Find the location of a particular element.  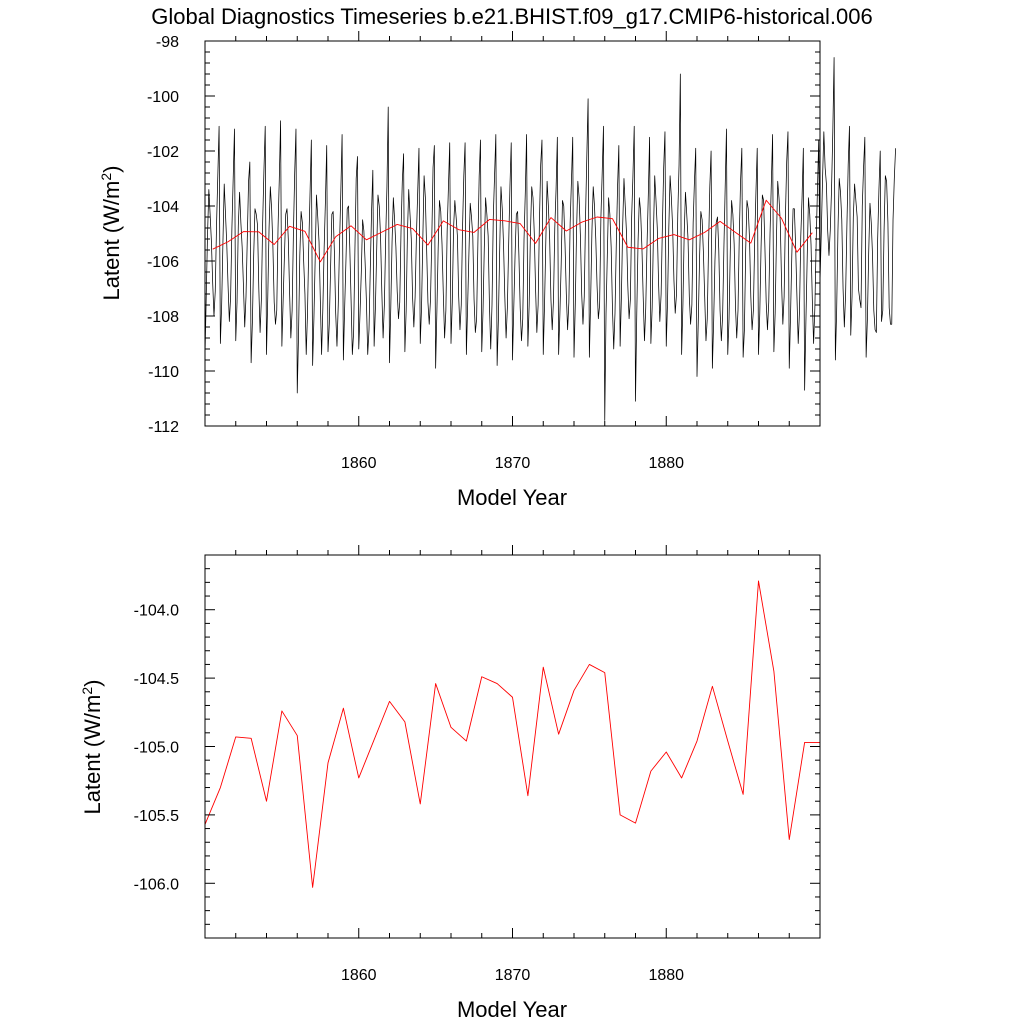

bottom-x-tick-label: 1870 is located at coordinates (513, 975).